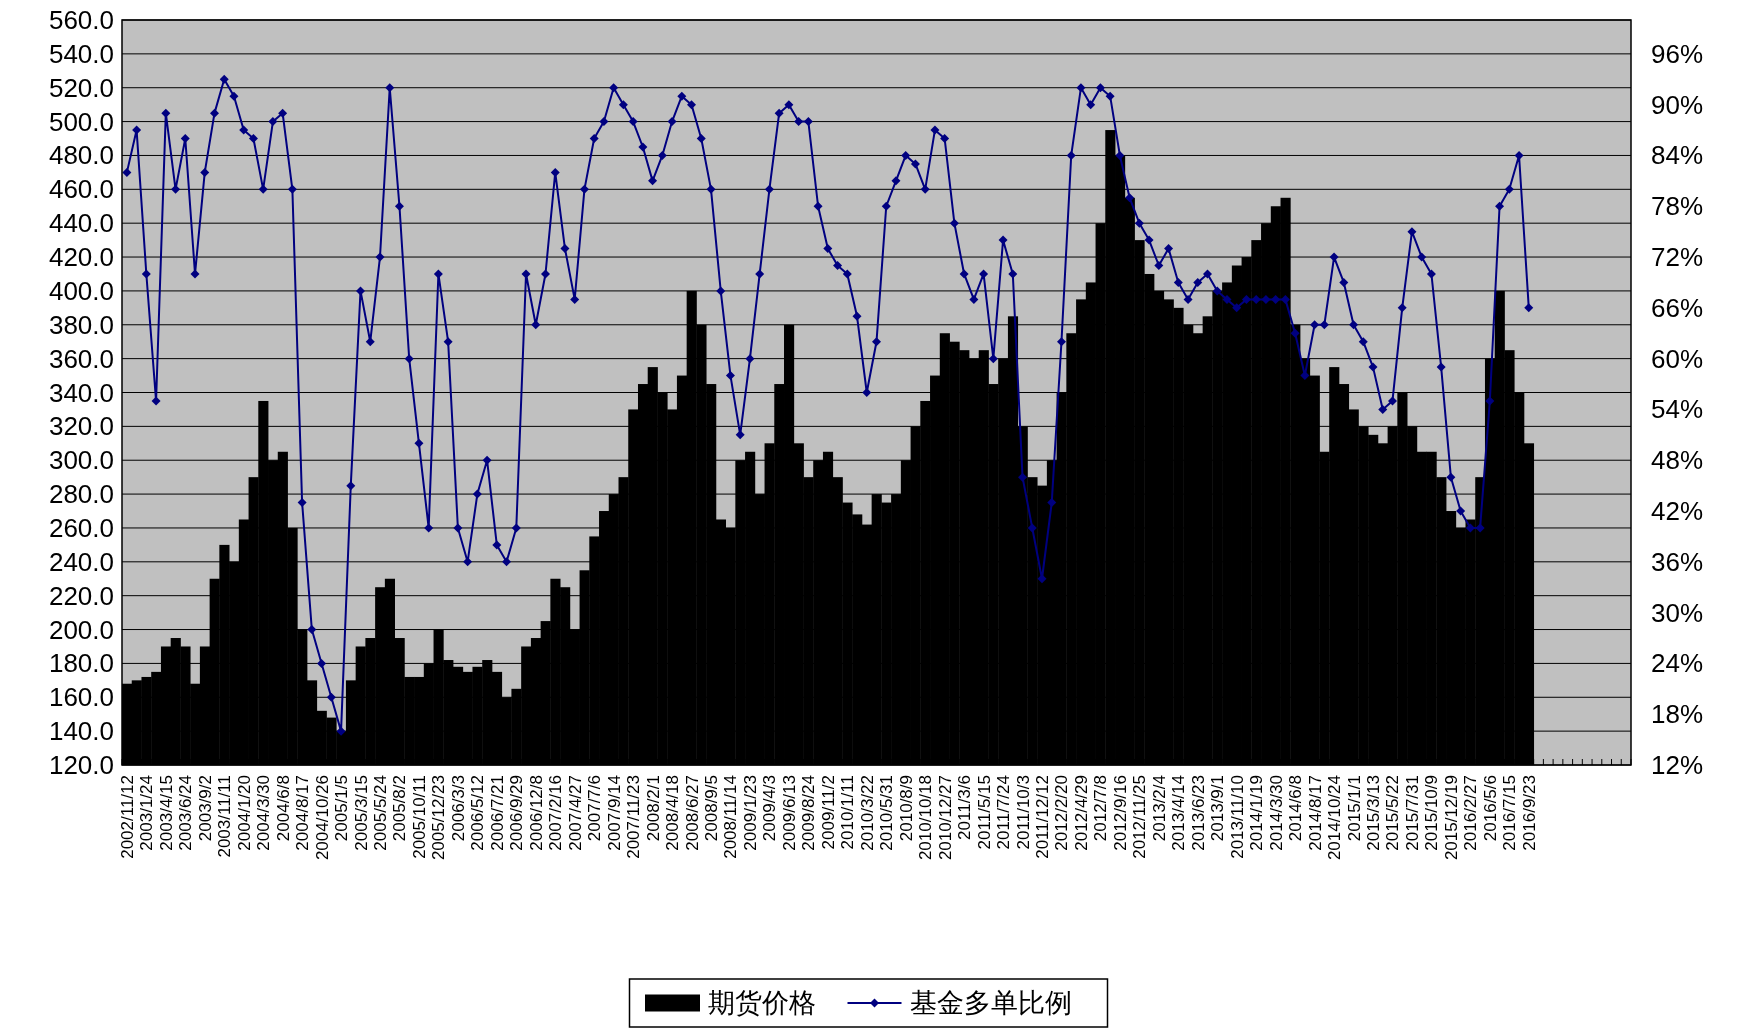 The height and width of the screenshot is (1029, 1737). Describe the element at coordinates (81, 765) in the screenshot. I see `y-tick-label: 120.0` at that location.